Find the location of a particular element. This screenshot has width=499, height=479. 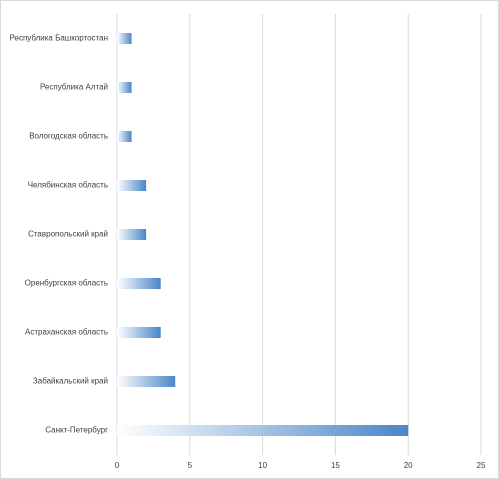

y-tick-label: Челябинская область is located at coordinates (68, 185).